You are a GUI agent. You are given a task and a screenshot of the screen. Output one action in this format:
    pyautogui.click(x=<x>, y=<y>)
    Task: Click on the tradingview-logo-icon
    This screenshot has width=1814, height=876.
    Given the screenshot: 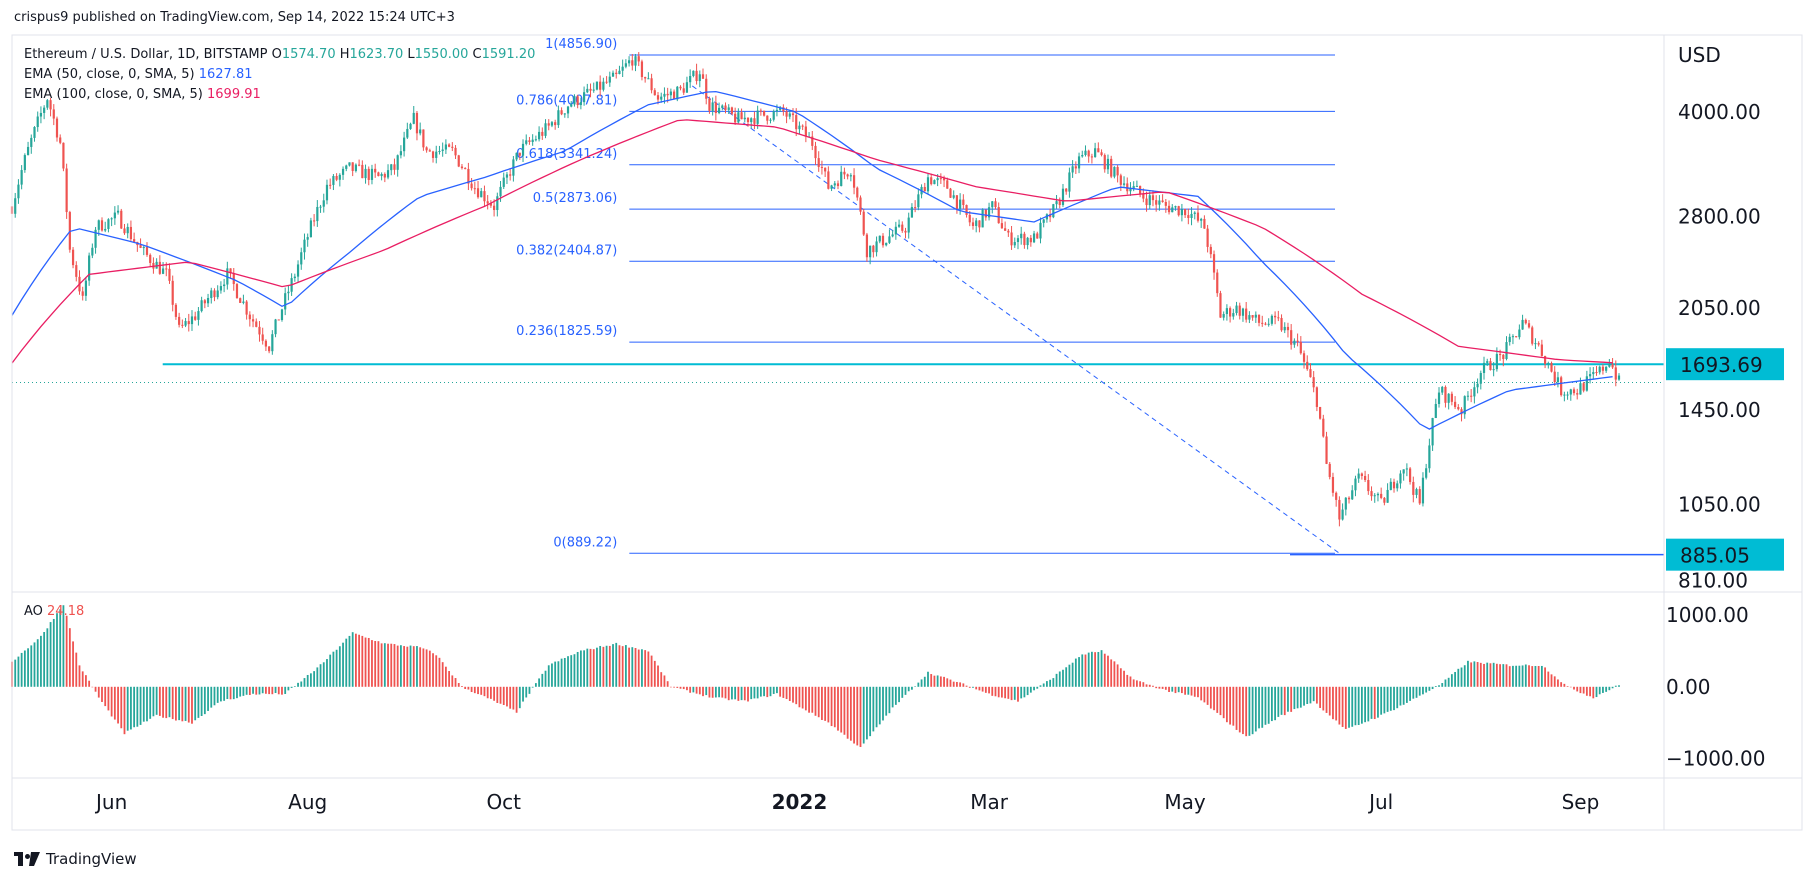 What is the action you would take?
    pyautogui.click(x=27, y=859)
    